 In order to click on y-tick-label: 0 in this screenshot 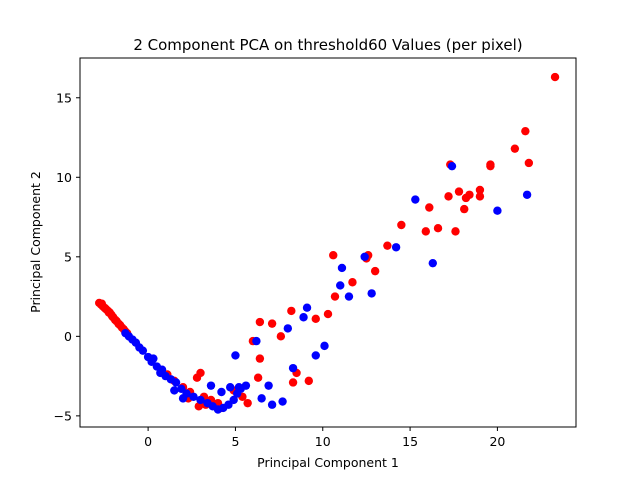, I will do `click(68, 336)`.